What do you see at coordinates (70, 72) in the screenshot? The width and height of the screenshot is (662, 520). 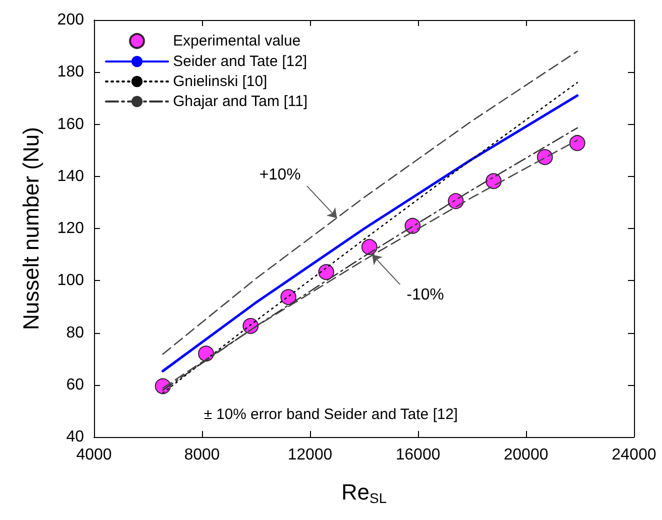 I see `y-tick-label: 180` at bounding box center [70, 72].